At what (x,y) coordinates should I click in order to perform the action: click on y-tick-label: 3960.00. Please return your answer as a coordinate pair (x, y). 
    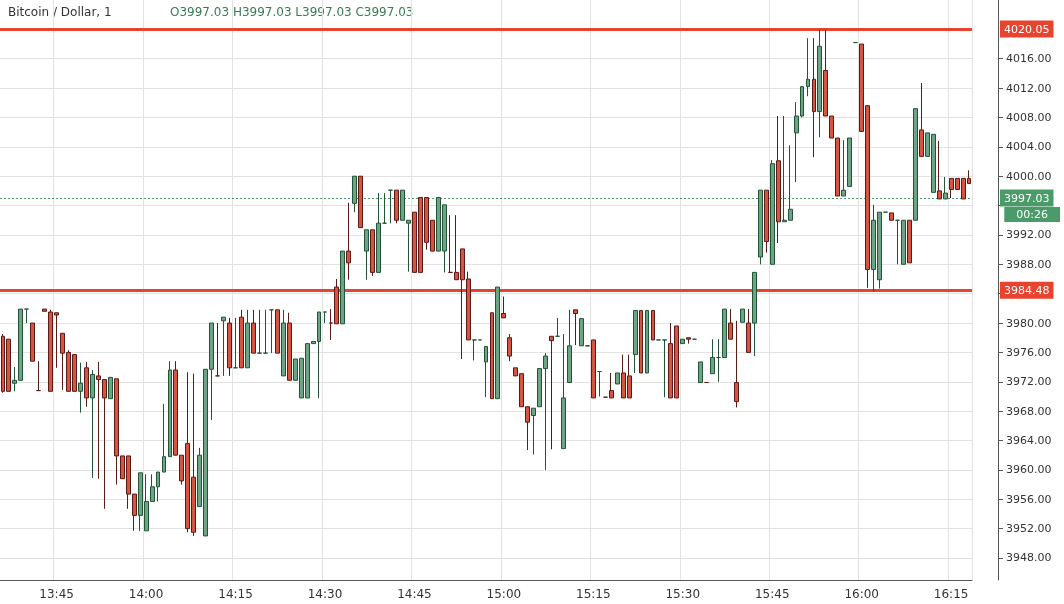
    Looking at the image, I should click on (1029, 470).